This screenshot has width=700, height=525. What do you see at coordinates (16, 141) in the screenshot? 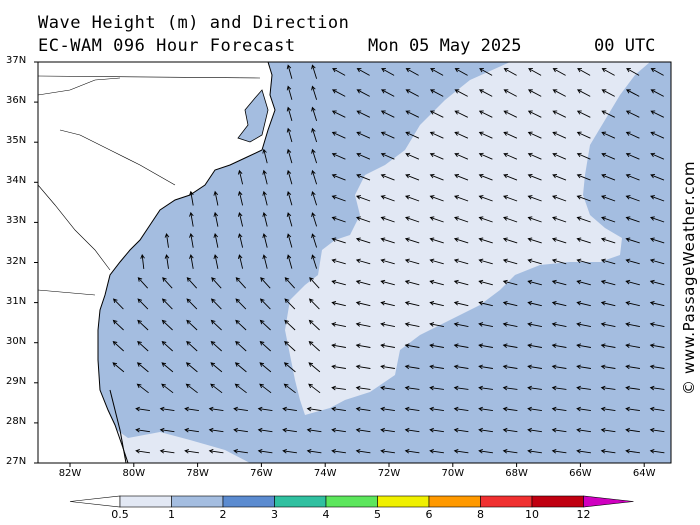
I see `lat-label: 35N` at bounding box center [16, 141].